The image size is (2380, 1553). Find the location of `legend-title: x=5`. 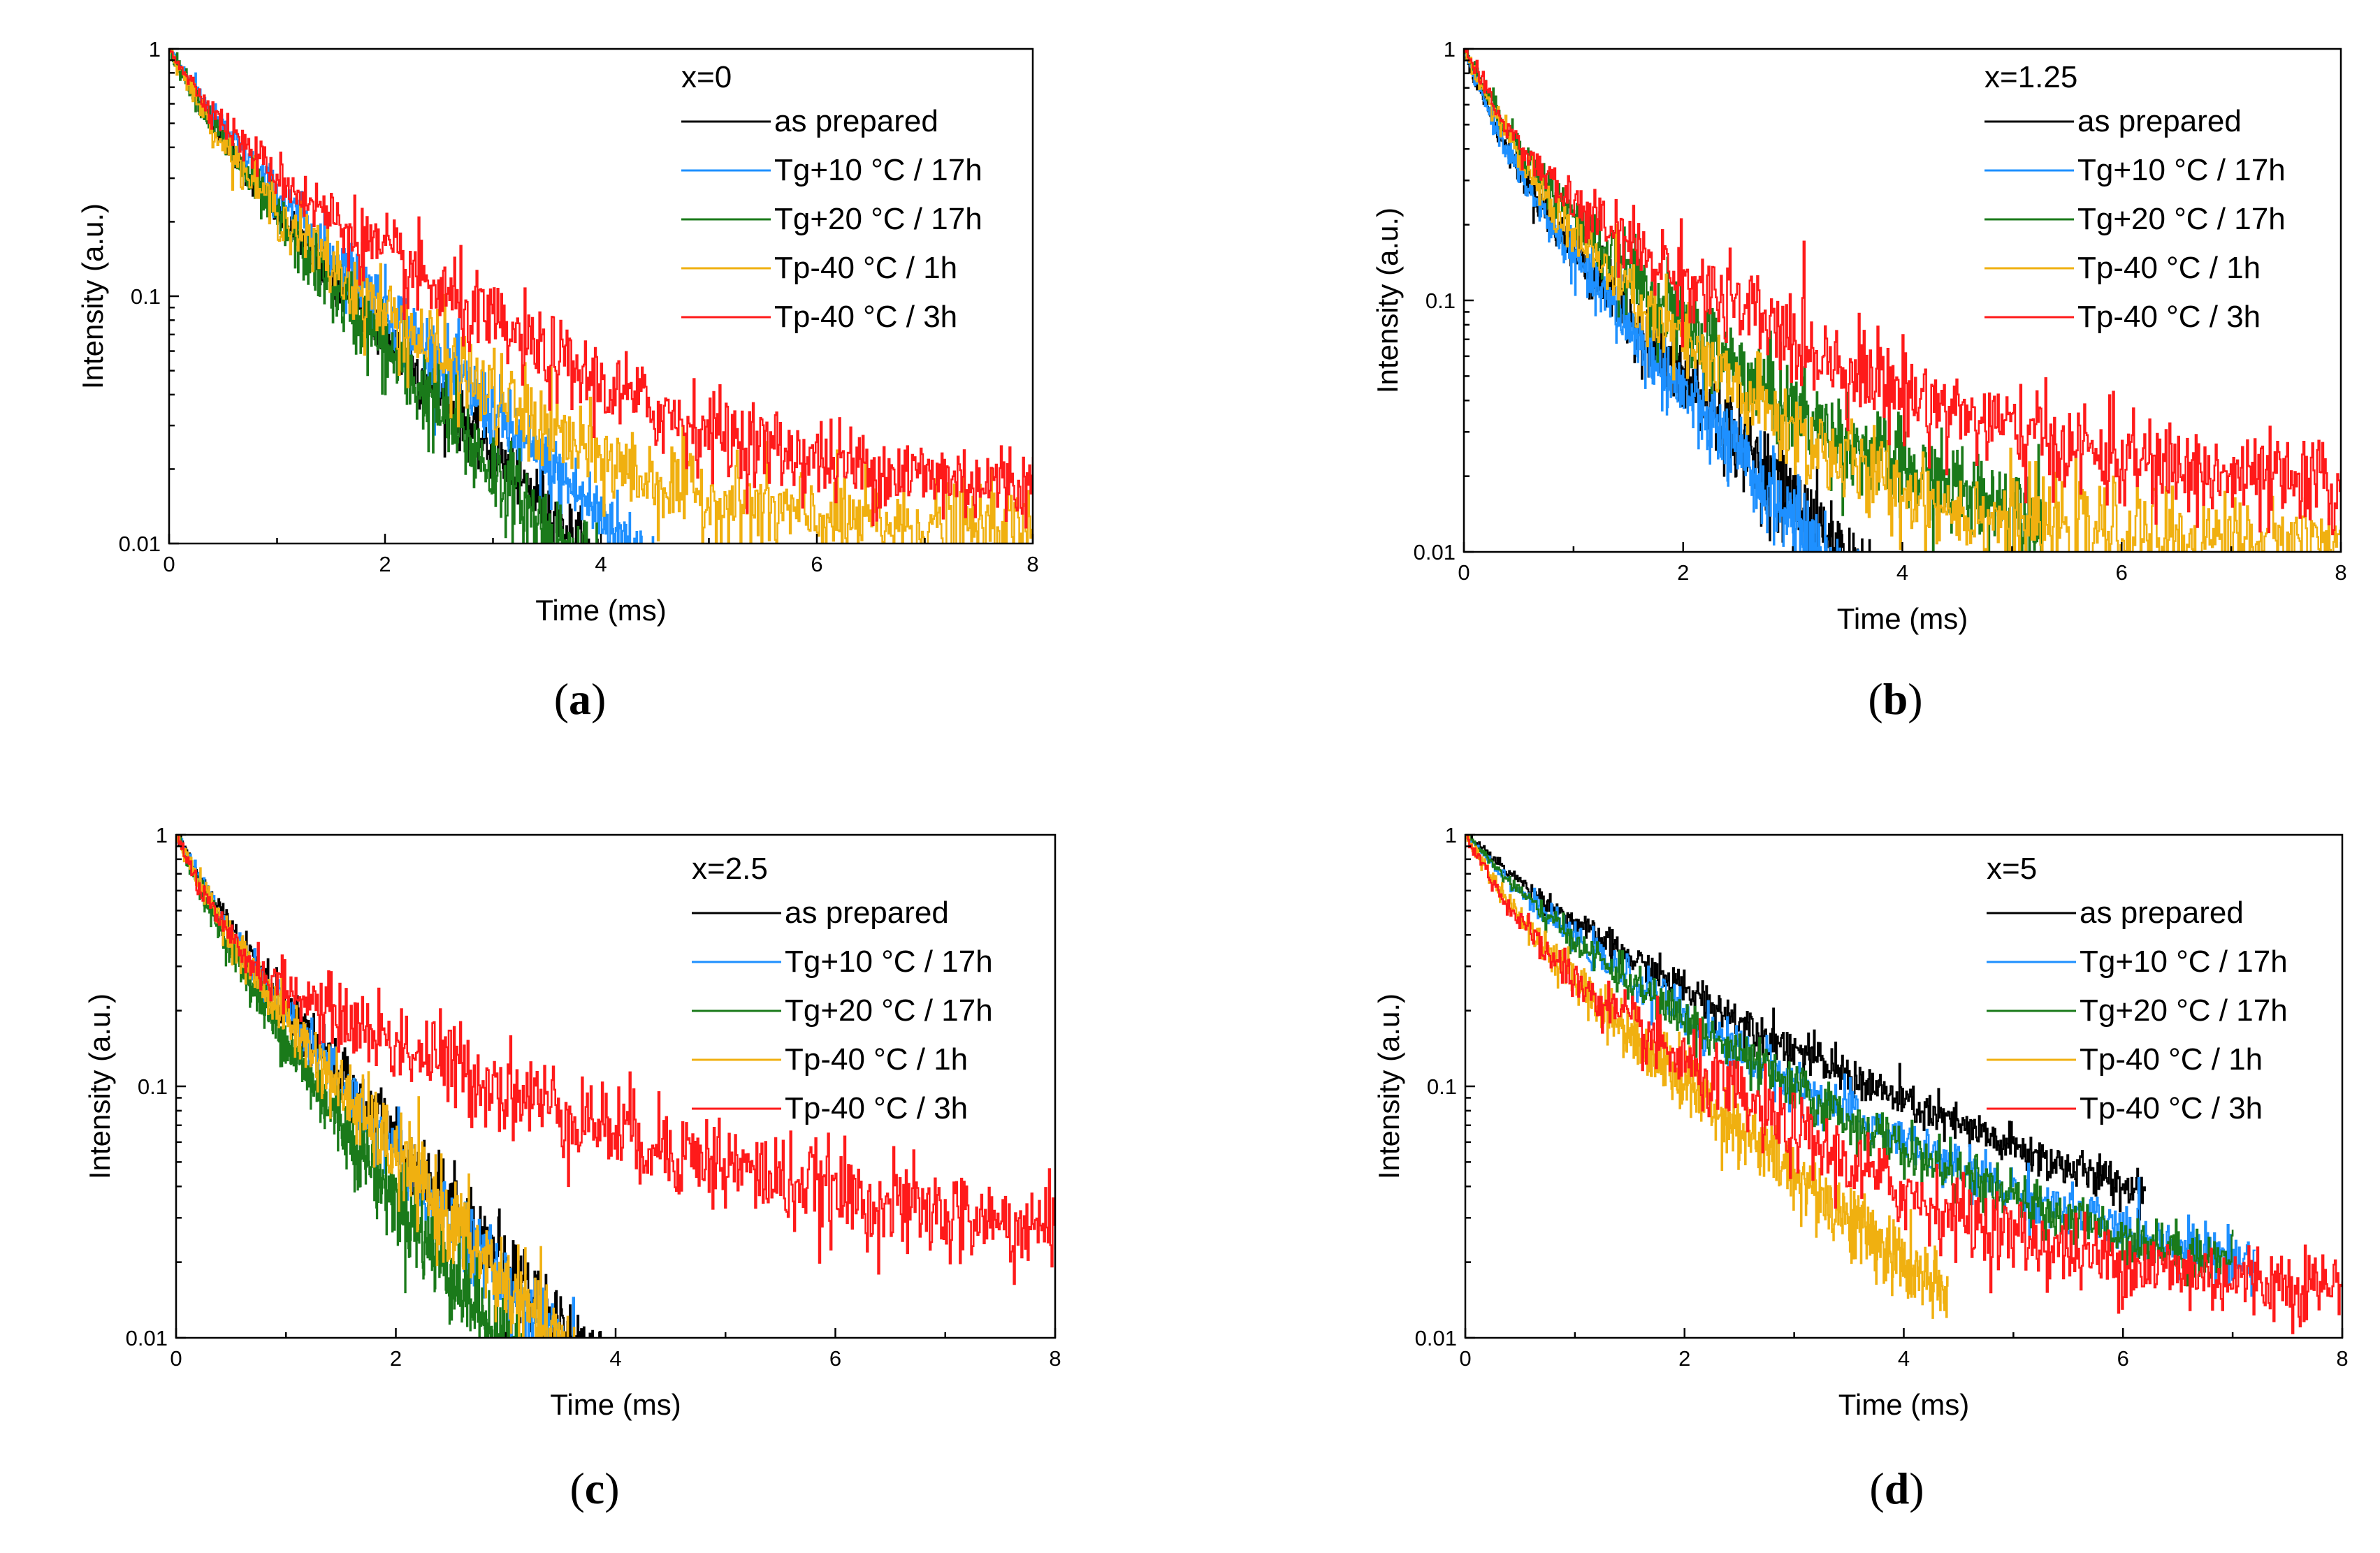

legend-title: x=5 is located at coordinates (2012, 869).